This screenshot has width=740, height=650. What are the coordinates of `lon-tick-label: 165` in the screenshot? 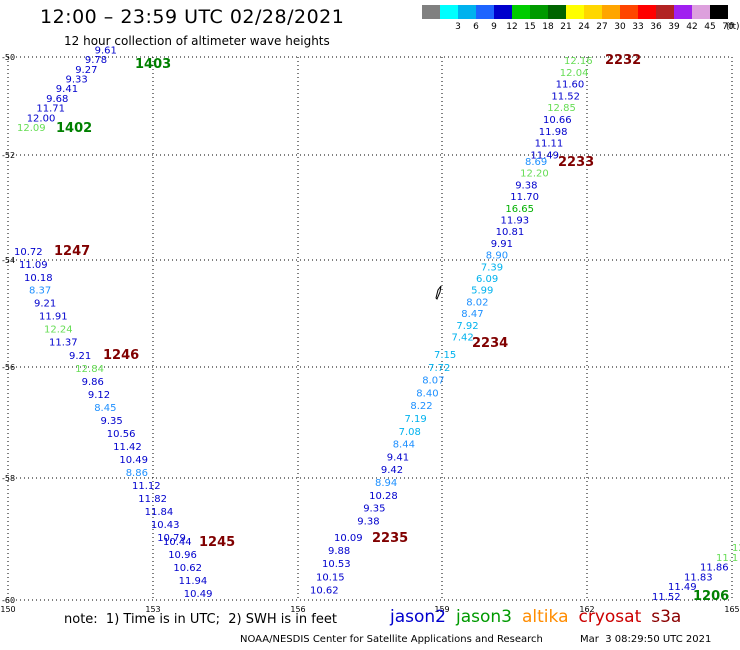 It's located at (731, 609).